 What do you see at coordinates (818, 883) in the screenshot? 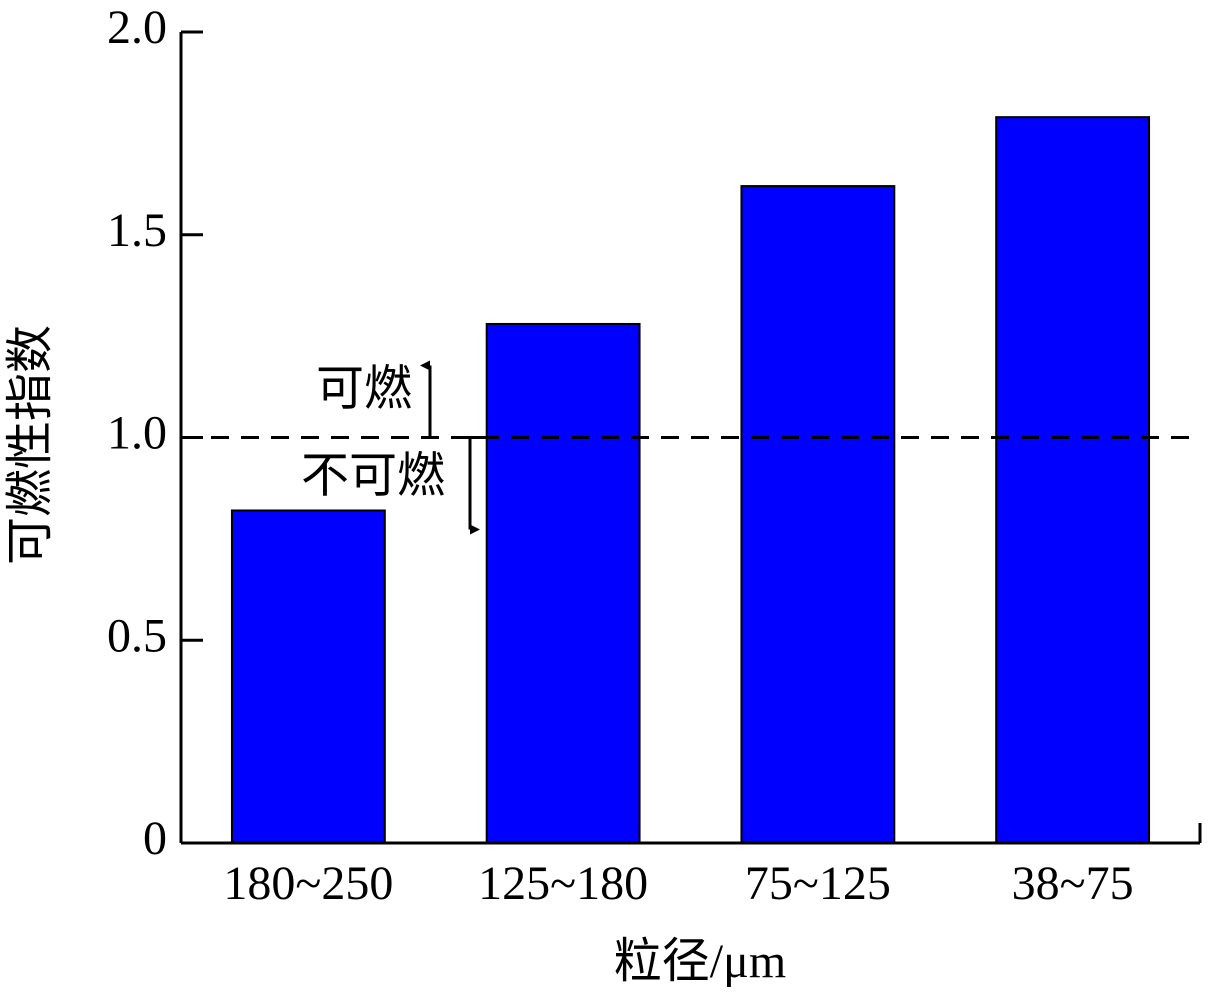
I see `x-tick-label: 75~125` at bounding box center [818, 883].